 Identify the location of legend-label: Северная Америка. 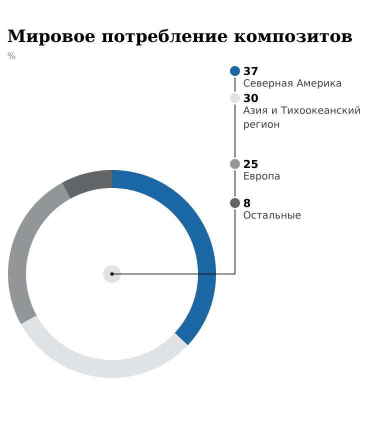
(293, 84).